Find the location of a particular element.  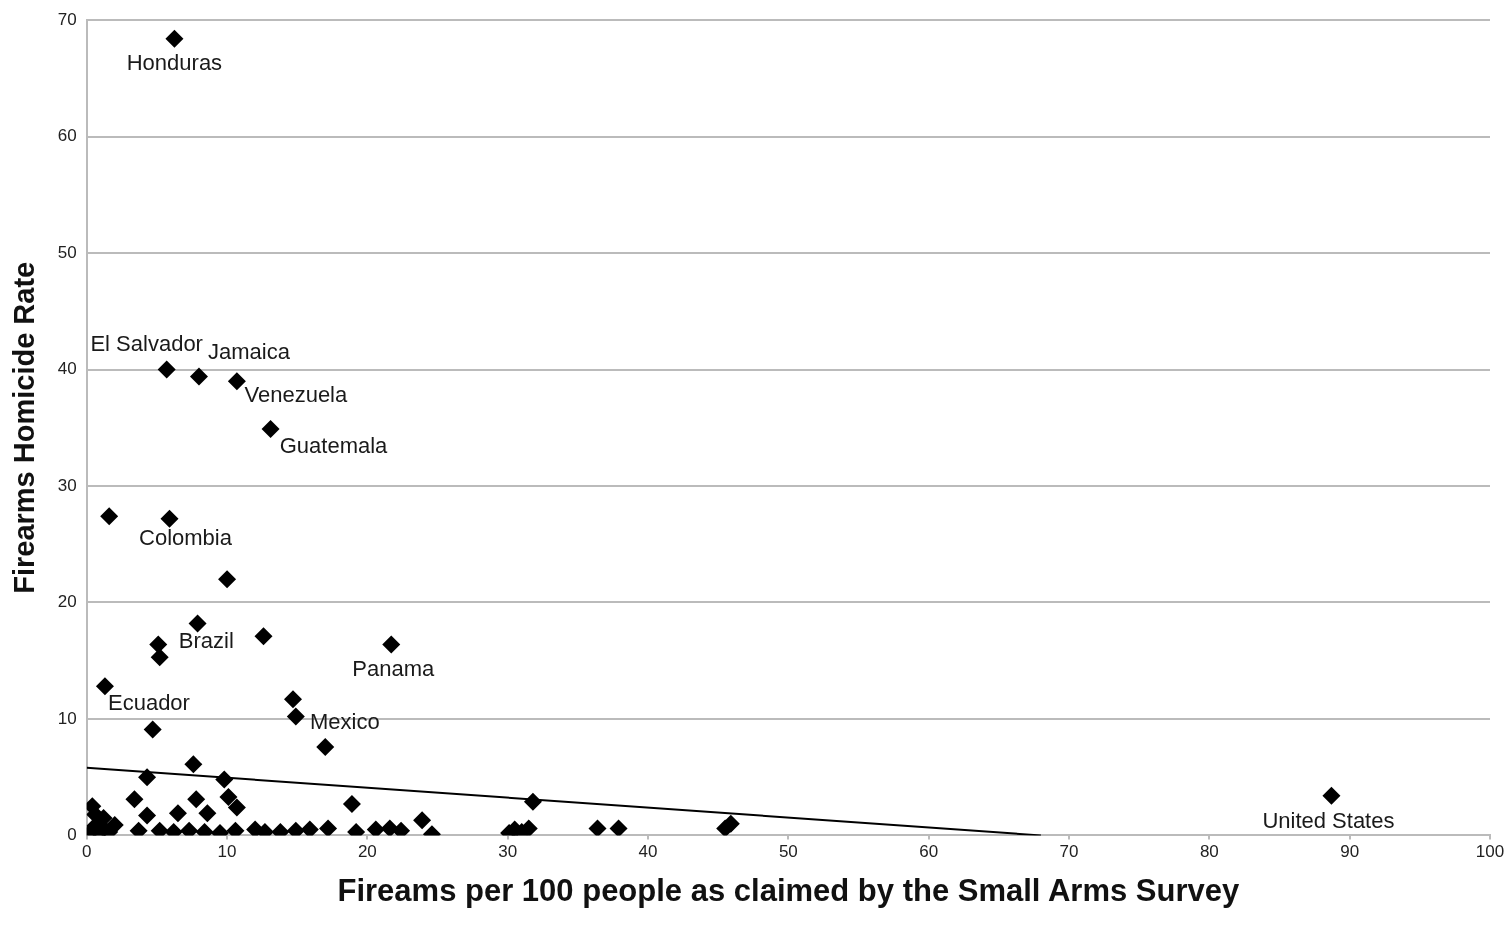

y-tick-label: 40 is located at coordinates (67, 369).